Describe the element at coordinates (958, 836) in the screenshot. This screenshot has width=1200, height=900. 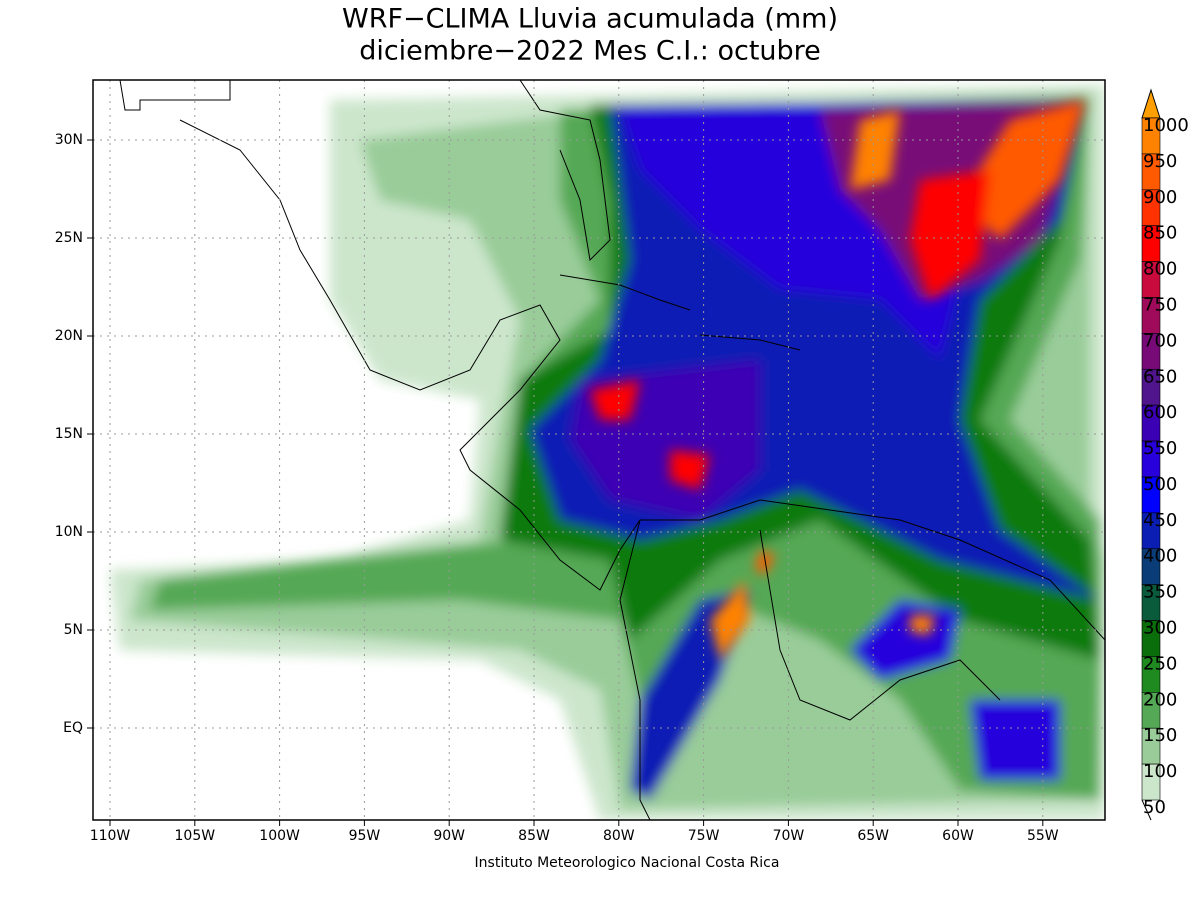
I see `x-tick-label: 60W` at that location.